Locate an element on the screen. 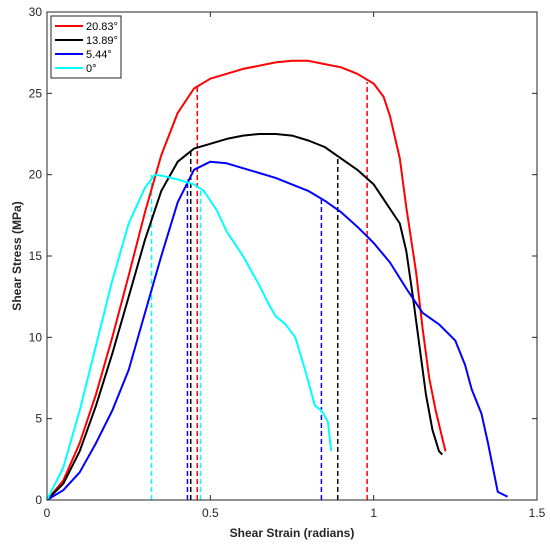 Image resolution: width=550 pixels, height=544 pixels. x-tick-label: 0.5 is located at coordinates (210, 513).